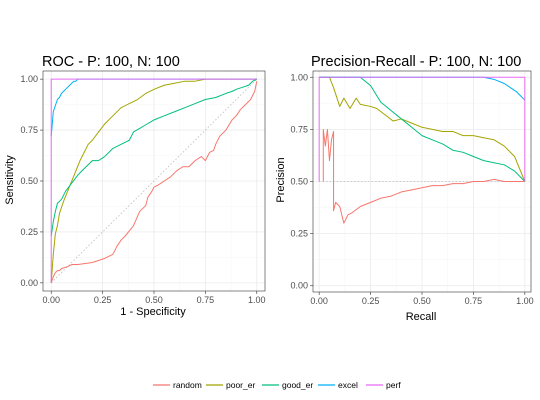  I want to click on roc-x-tick-label: 1.00, so click(257, 300).